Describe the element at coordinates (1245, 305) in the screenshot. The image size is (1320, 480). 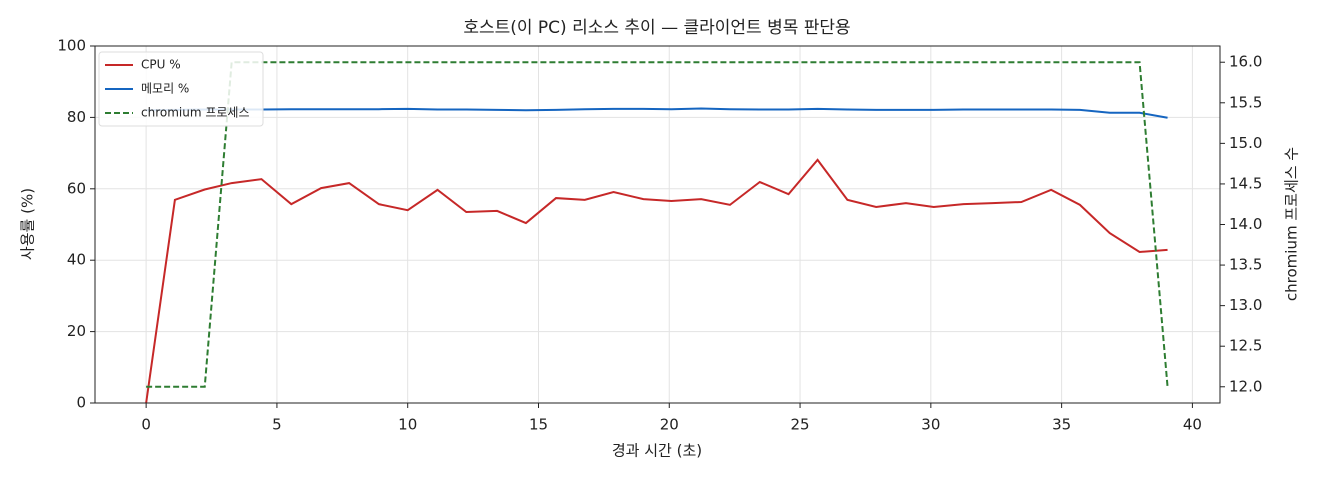
I see `y2-tick-label: 13.0` at that location.